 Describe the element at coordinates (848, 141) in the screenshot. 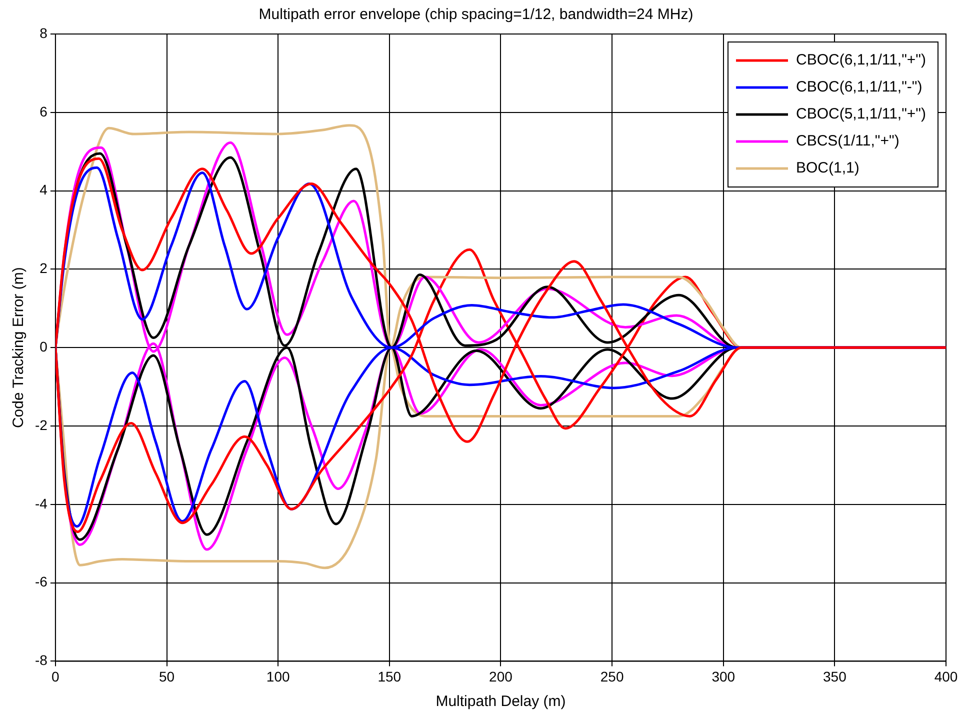

I see `legend-label: CBCS(1/11,"+")` at that location.